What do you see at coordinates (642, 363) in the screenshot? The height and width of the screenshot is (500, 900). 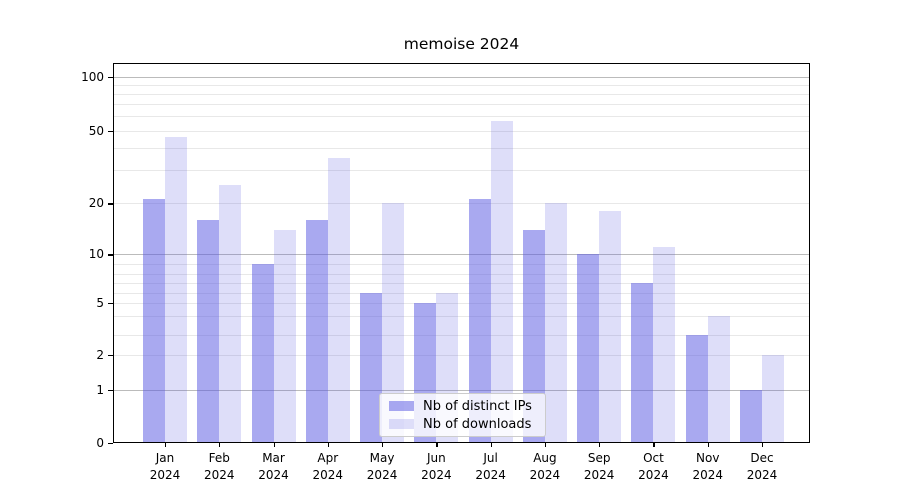 I see `bar-distinct-ips-oct` at bounding box center [642, 363].